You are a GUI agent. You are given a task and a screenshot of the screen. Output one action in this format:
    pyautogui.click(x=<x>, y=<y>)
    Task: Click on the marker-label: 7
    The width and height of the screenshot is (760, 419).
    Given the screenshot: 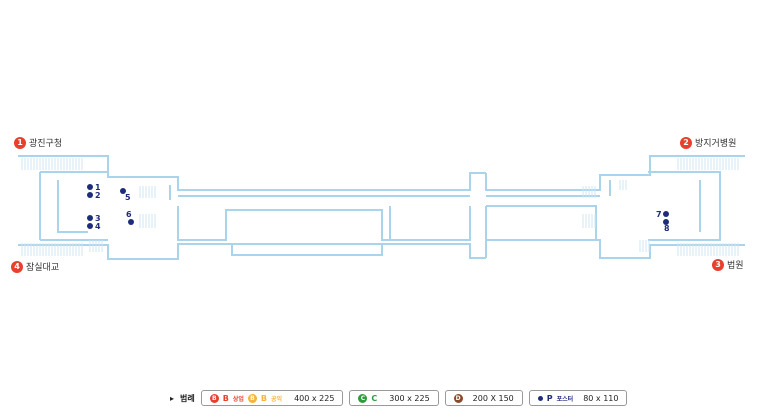 What is the action you would take?
    pyautogui.click(x=659, y=214)
    